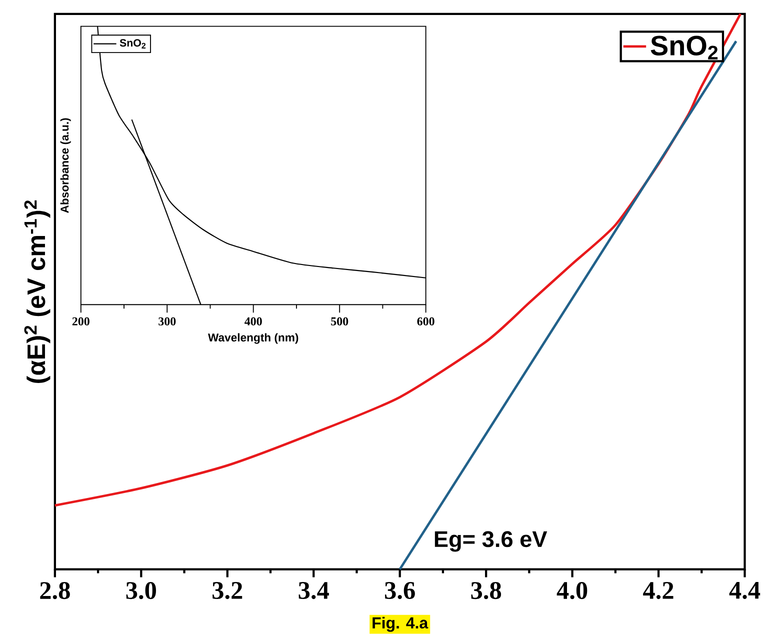 The height and width of the screenshot is (640, 765). I want to click on x-tick-label: 3.0, so click(141, 591).